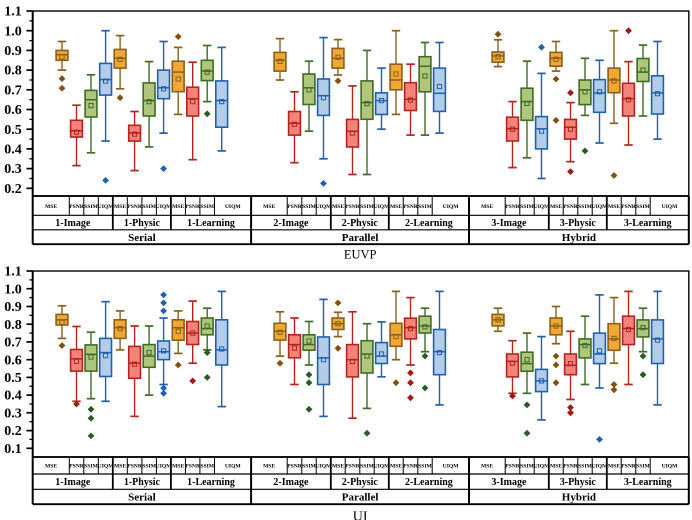 The height and width of the screenshot is (520, 692). I want to click on svg-text: UI, so click(360, 515).